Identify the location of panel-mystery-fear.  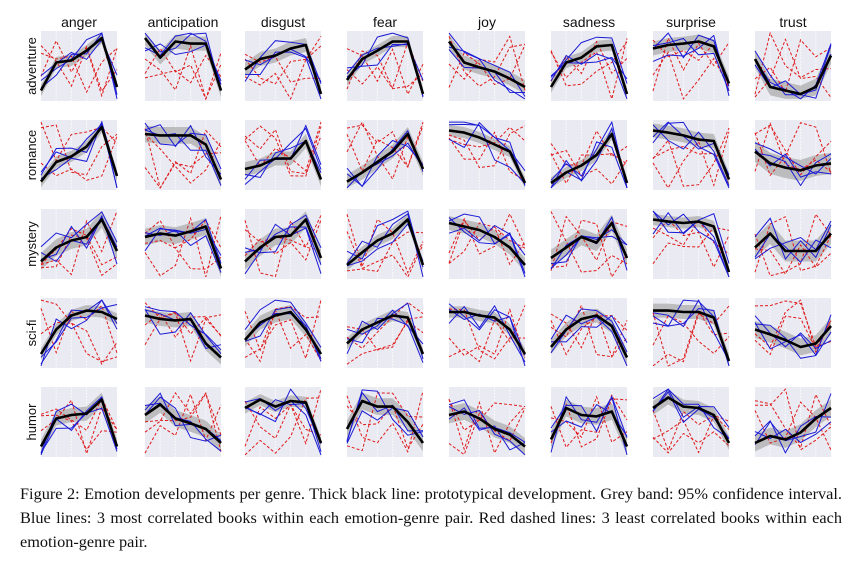
(385, 244).